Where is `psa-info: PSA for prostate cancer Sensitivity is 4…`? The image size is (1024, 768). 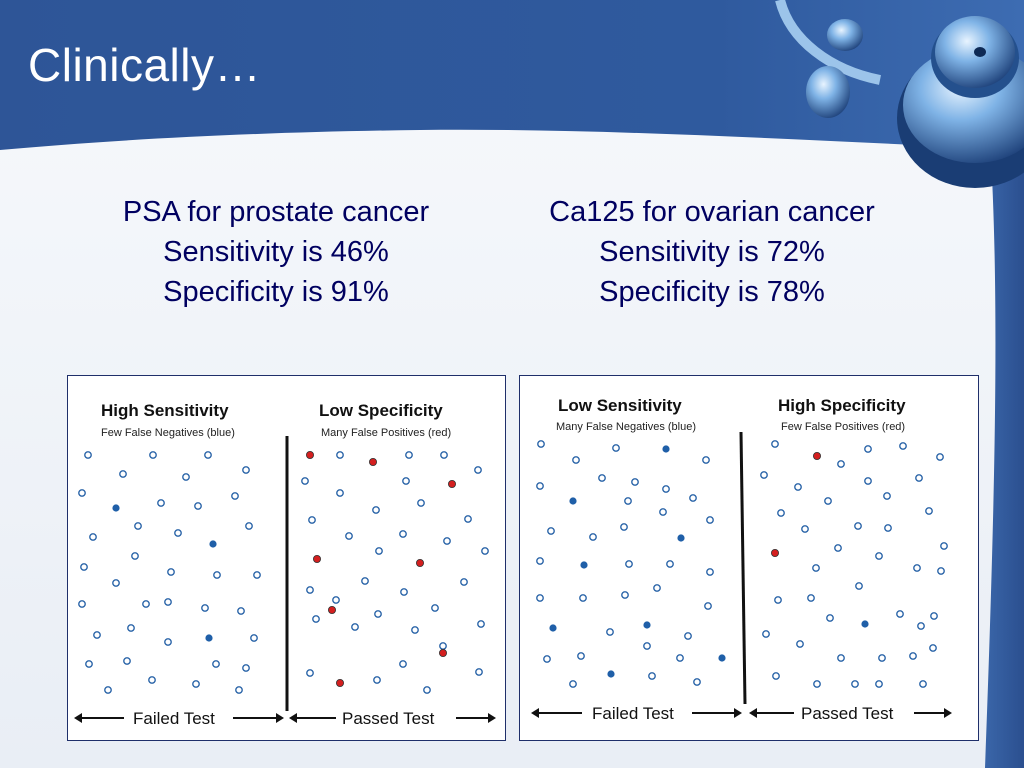 psa-info: PSA for prostate cancer Sensitivity is 4… is located at coordinates (276, 252).